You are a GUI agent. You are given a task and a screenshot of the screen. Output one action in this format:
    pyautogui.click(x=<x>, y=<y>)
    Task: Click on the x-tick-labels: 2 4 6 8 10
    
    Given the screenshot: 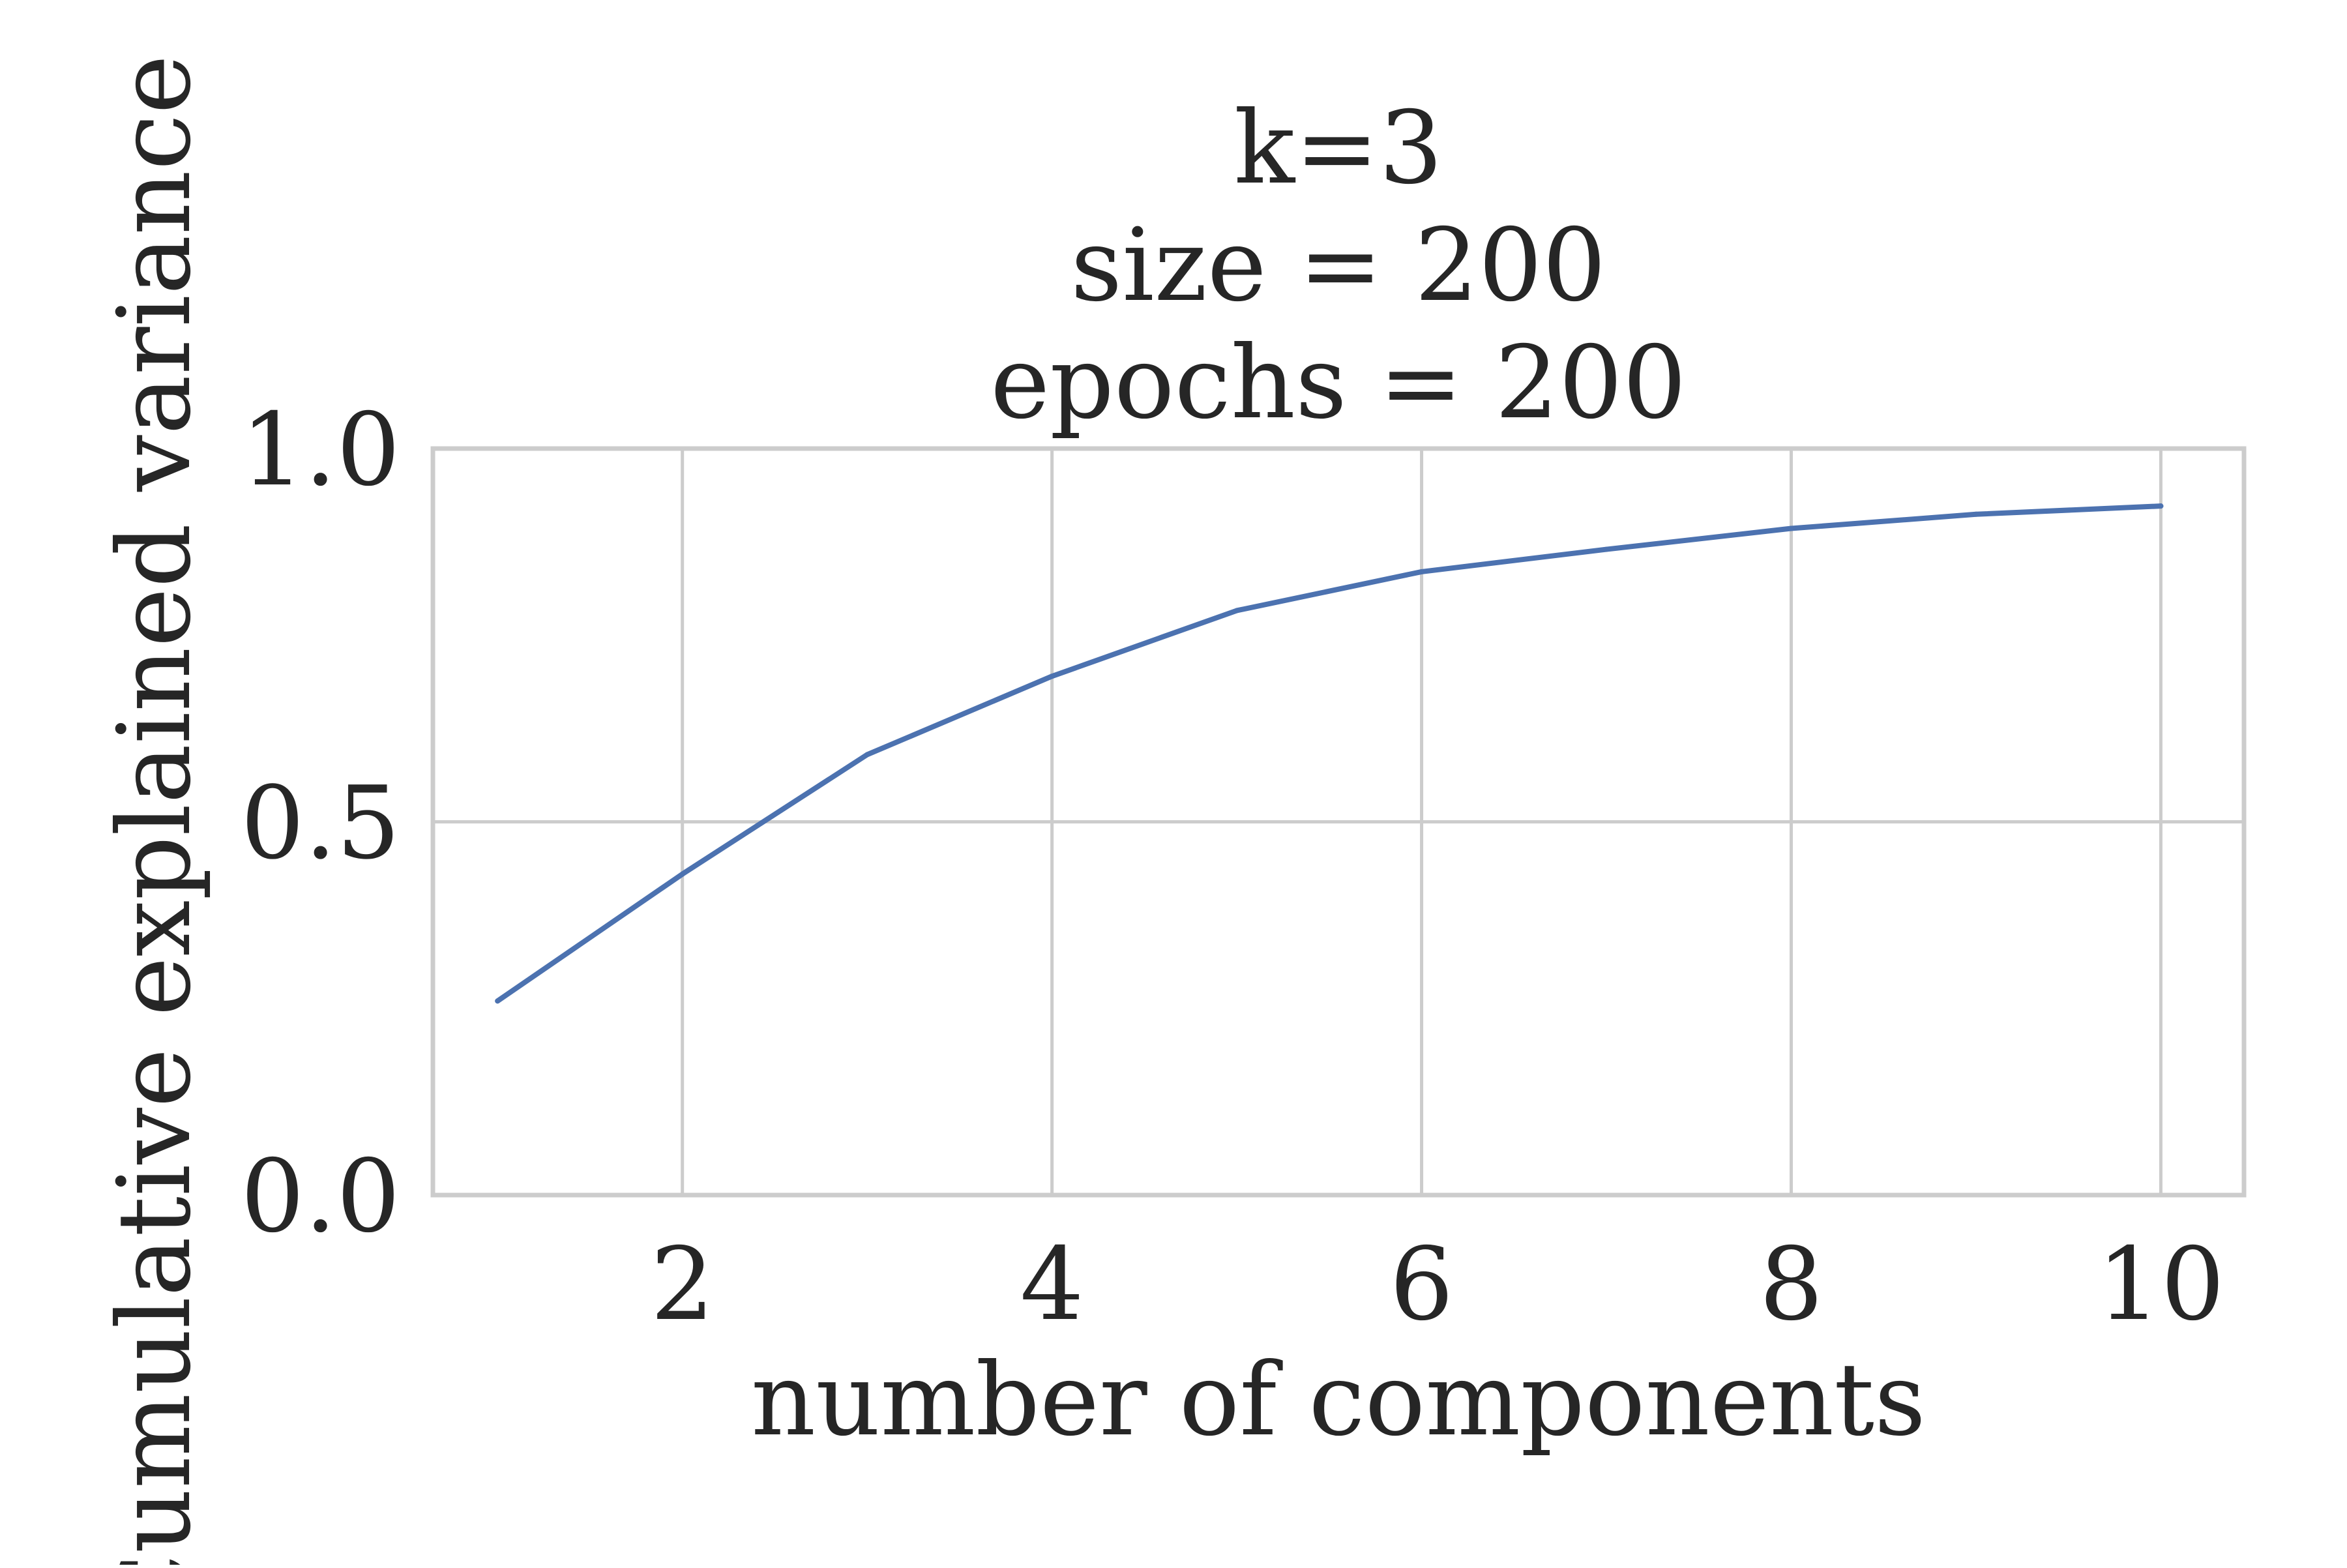 What is the action you would take?
    pyautogui.click(x=1438, y=1284)
    